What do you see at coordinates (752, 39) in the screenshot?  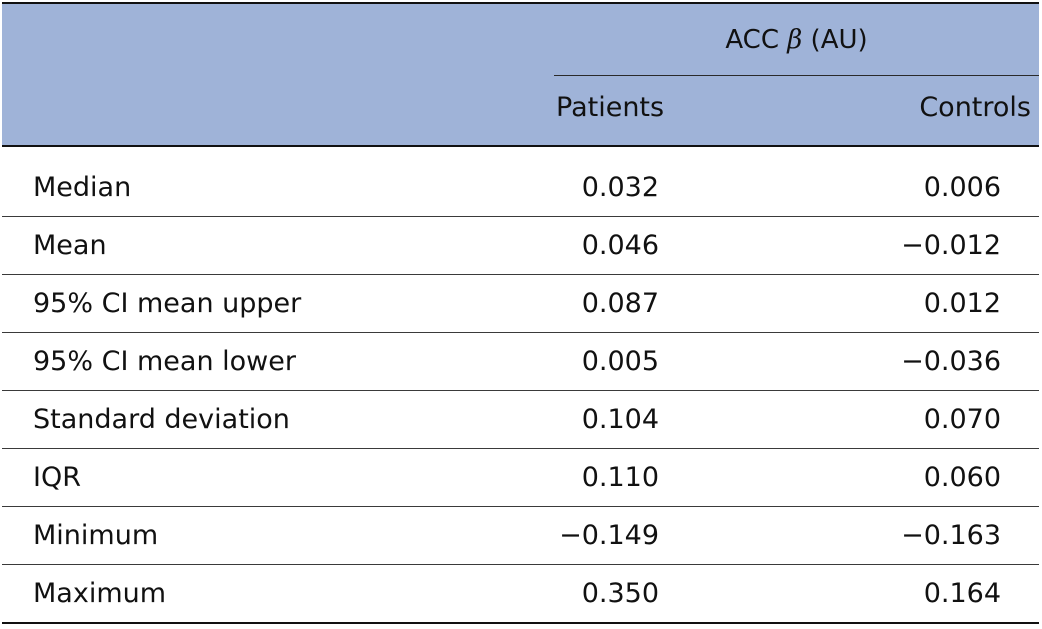 I see `group-header-prefix: ACC` at bounding box center [752, 39].